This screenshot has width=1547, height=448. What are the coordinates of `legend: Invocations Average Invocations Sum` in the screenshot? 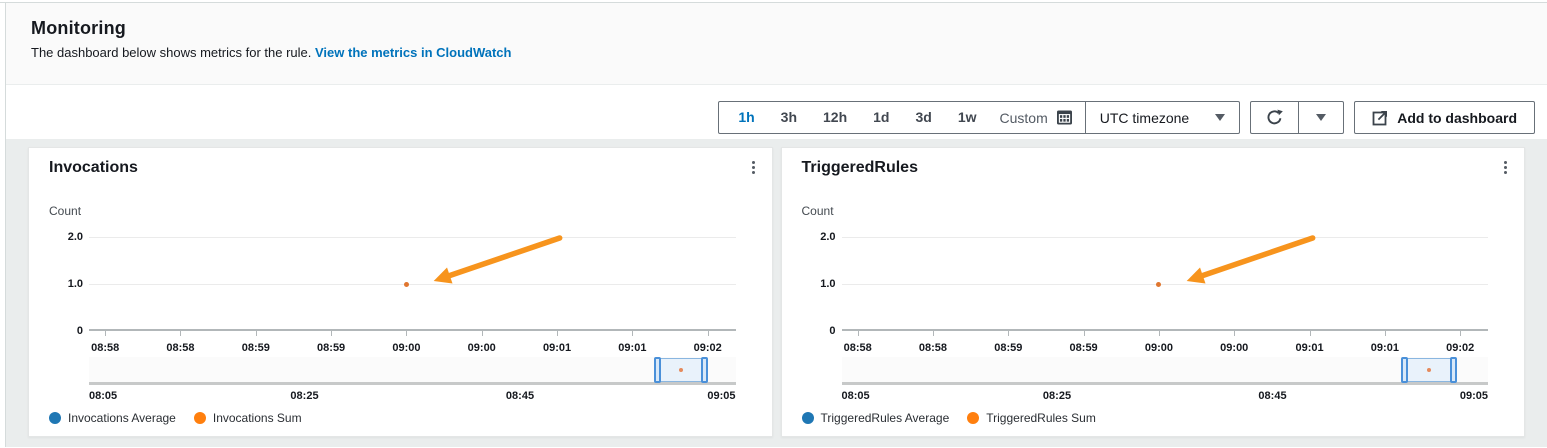 It's located at (175, 418).